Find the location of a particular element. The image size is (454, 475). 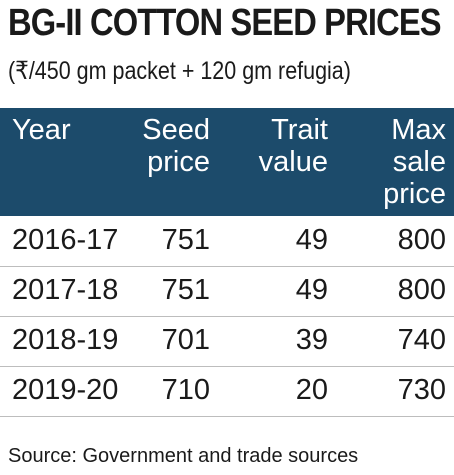

table-row: 2016-17 751 49 800 is located at coordinates (227, 241).